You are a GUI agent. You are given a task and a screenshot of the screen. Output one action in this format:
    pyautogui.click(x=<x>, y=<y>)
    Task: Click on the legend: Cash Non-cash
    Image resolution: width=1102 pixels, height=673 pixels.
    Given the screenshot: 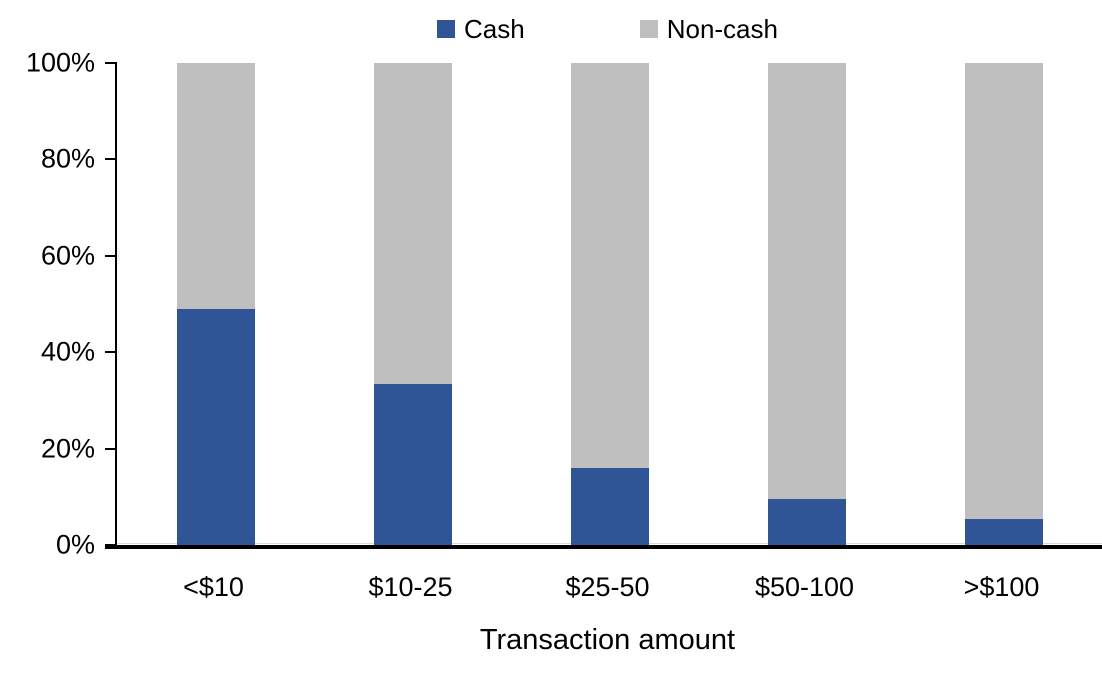 What is the action you would take?
    pyautogui.click(x=607, y=29)
    